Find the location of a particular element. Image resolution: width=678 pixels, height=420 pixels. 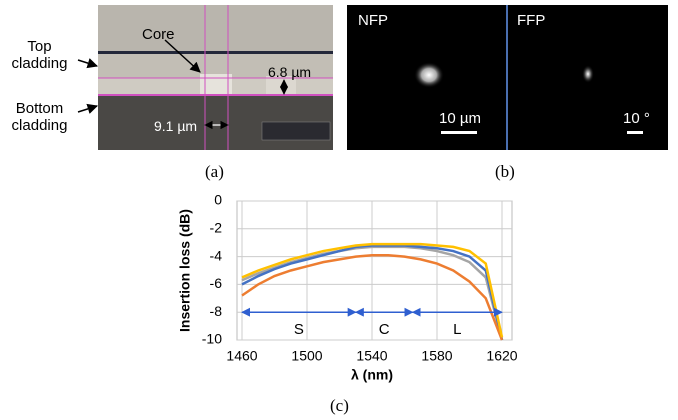

x-axis-label: λ (nm) is located at coordinates (372, 375).